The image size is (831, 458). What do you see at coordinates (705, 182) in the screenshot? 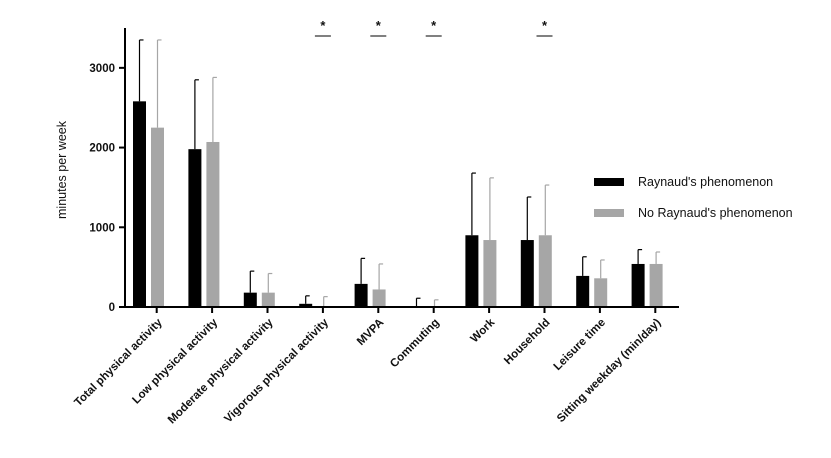
I see `legend-label: Raynaud's phenomenon` at bounding box center [705, 182].